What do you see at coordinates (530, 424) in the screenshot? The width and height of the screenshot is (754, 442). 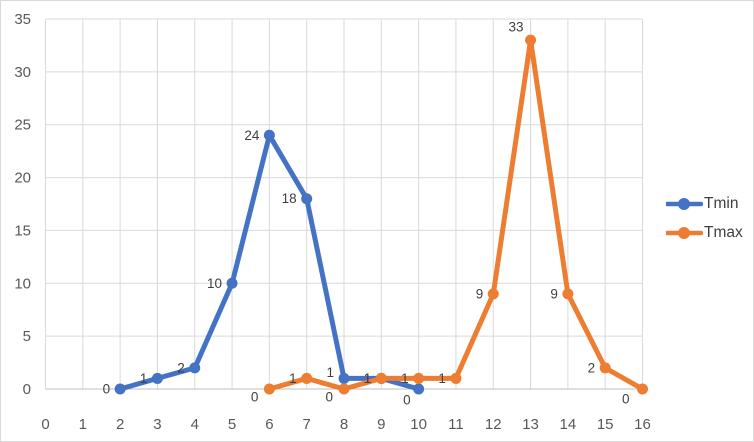 I see `svg-text: 13` at bounding box center [530, 424].